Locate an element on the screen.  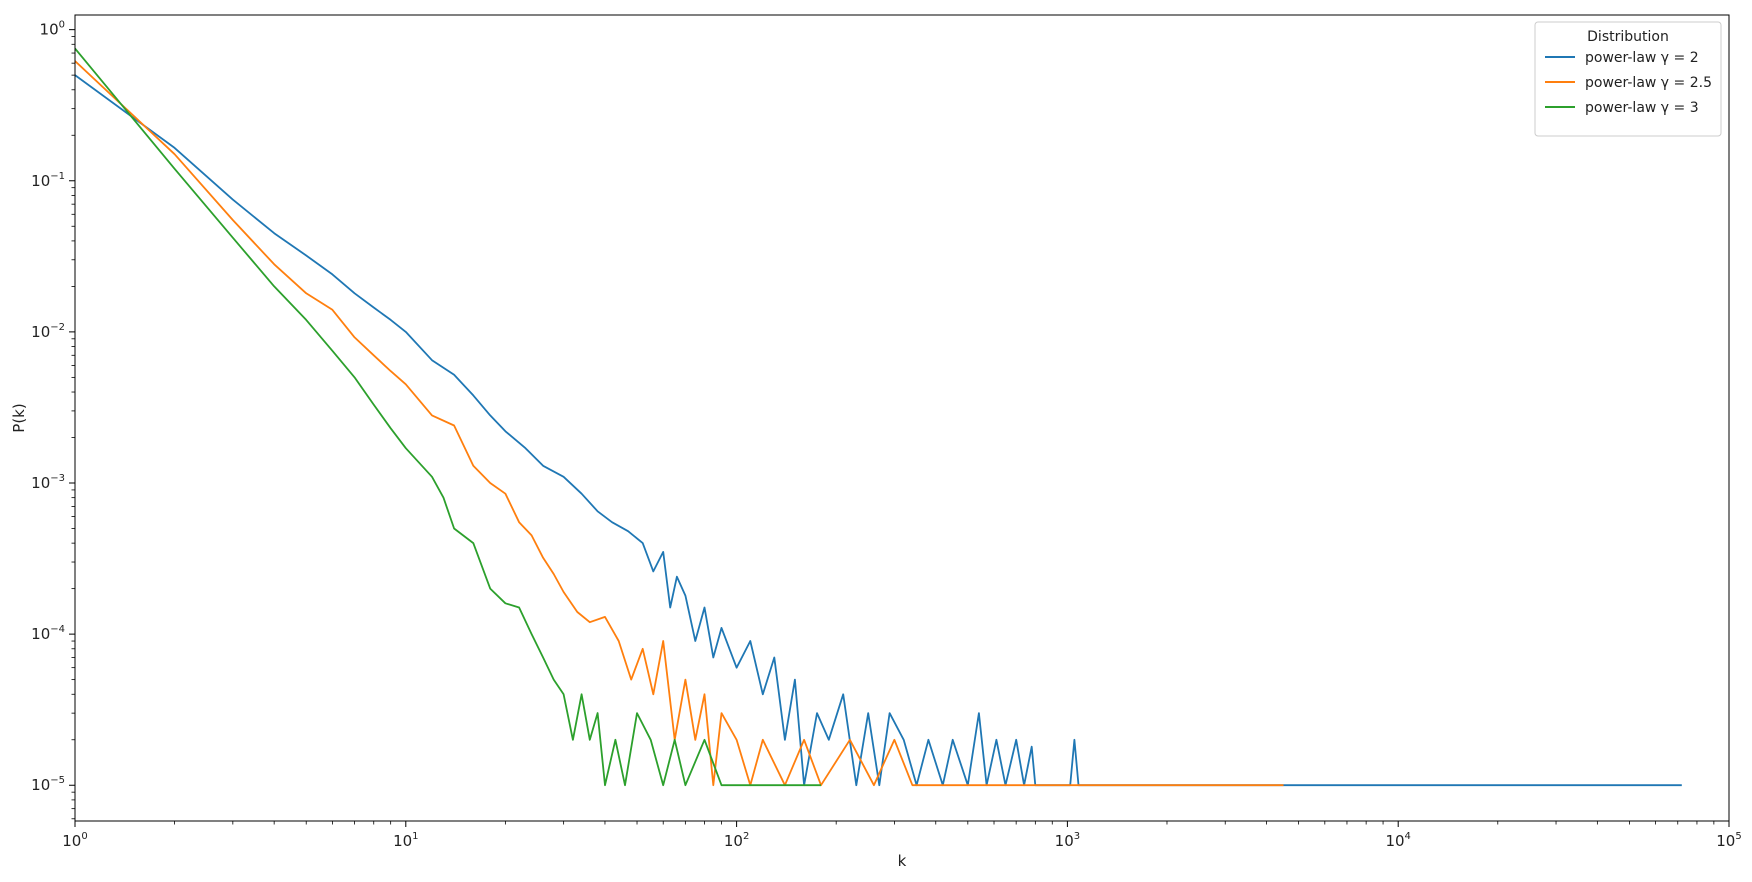
legend-title: Distribution is located at coordinates (1628, 37).